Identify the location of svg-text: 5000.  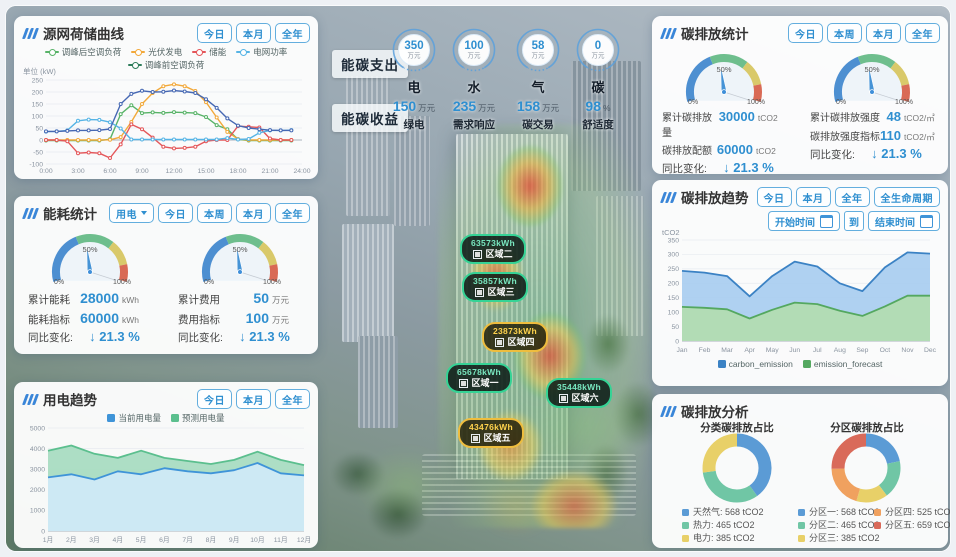
(37, 428).